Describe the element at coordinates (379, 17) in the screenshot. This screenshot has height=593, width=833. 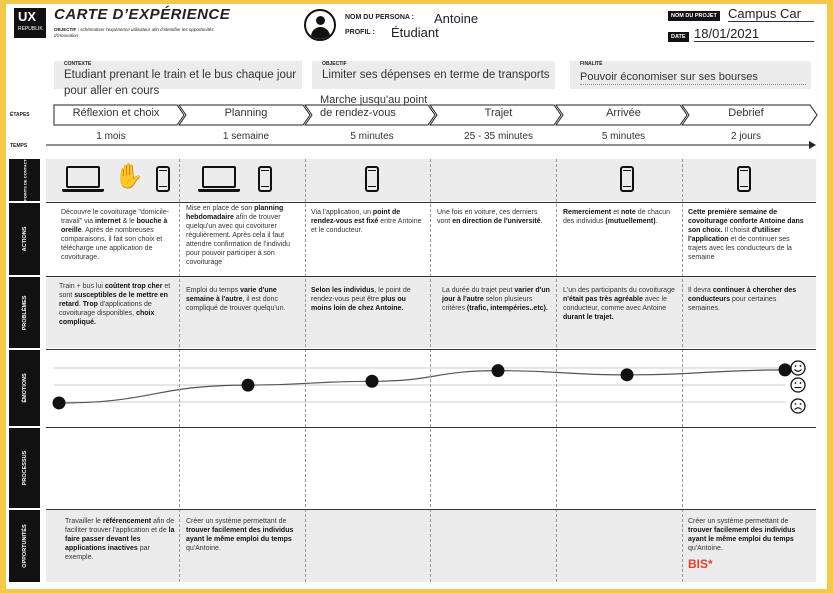
I see `persona-label: NOM DU PERSONA :` at that location.